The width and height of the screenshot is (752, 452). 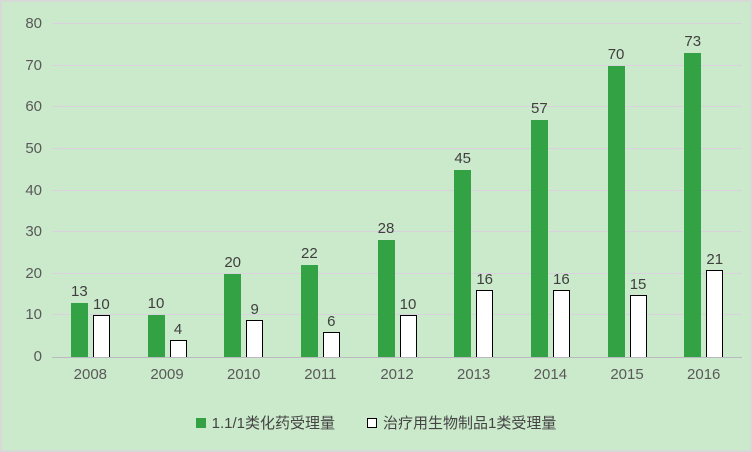 What do you see at coordinates (397, 357) in the screenshot?
I see `x-axis-baseline` at bounding box center [397, 357].